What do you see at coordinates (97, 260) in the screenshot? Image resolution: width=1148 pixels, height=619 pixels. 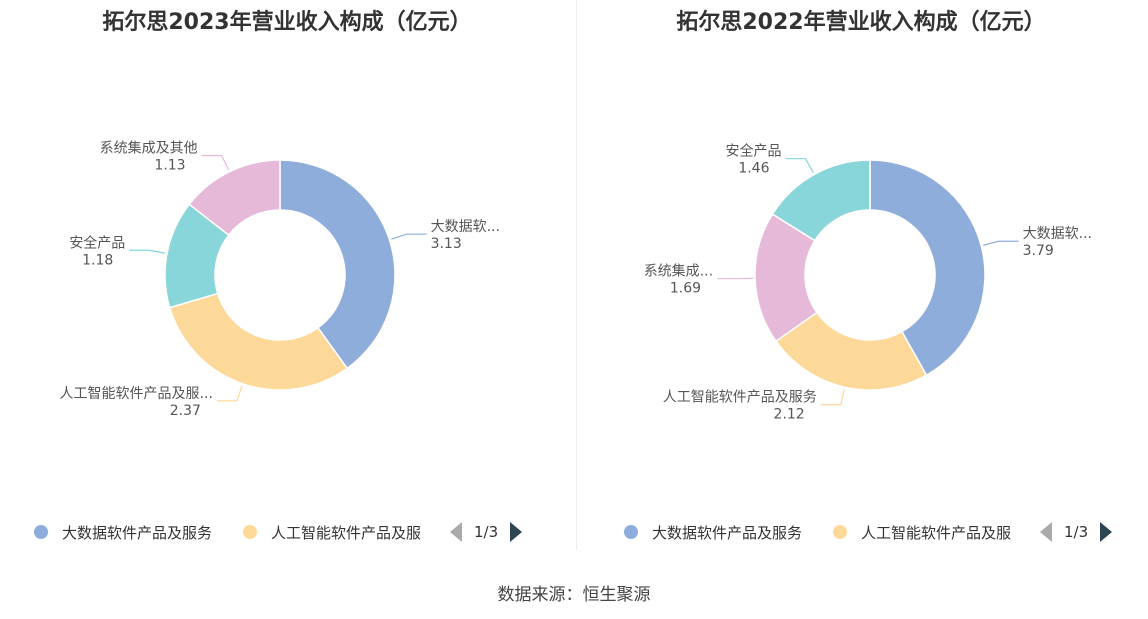 I see `slice-value-label: 1.18` at bounding box center [97, 260].